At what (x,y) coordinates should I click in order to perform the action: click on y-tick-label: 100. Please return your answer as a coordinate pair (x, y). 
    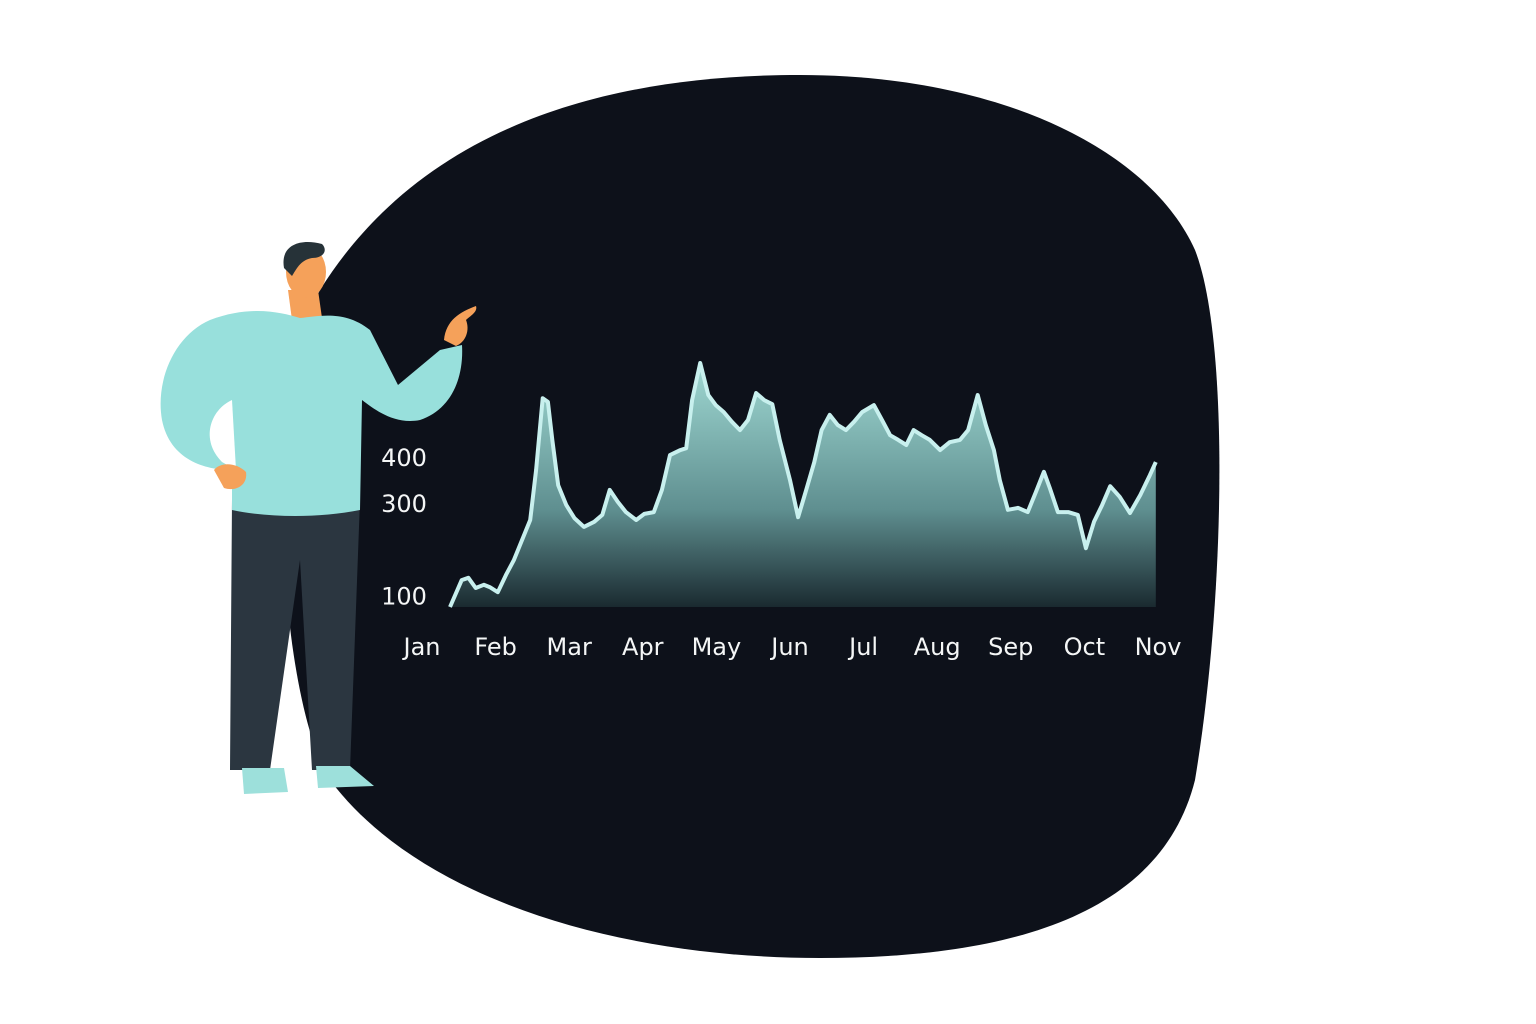
    Looking at the image, I should click on (404, 597).